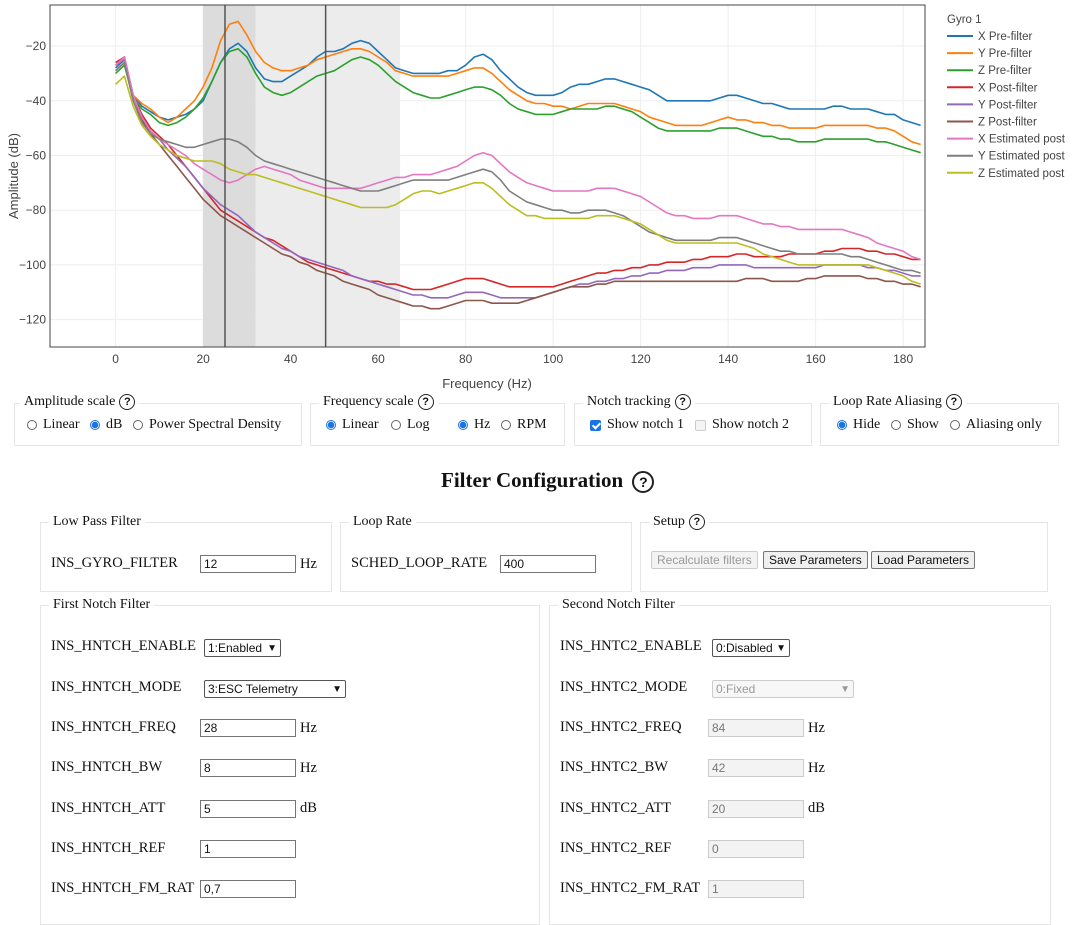 This screenshot has width=1087, height=925. I want to click on sched-loop-rate-input: 400, so click(548, 564).